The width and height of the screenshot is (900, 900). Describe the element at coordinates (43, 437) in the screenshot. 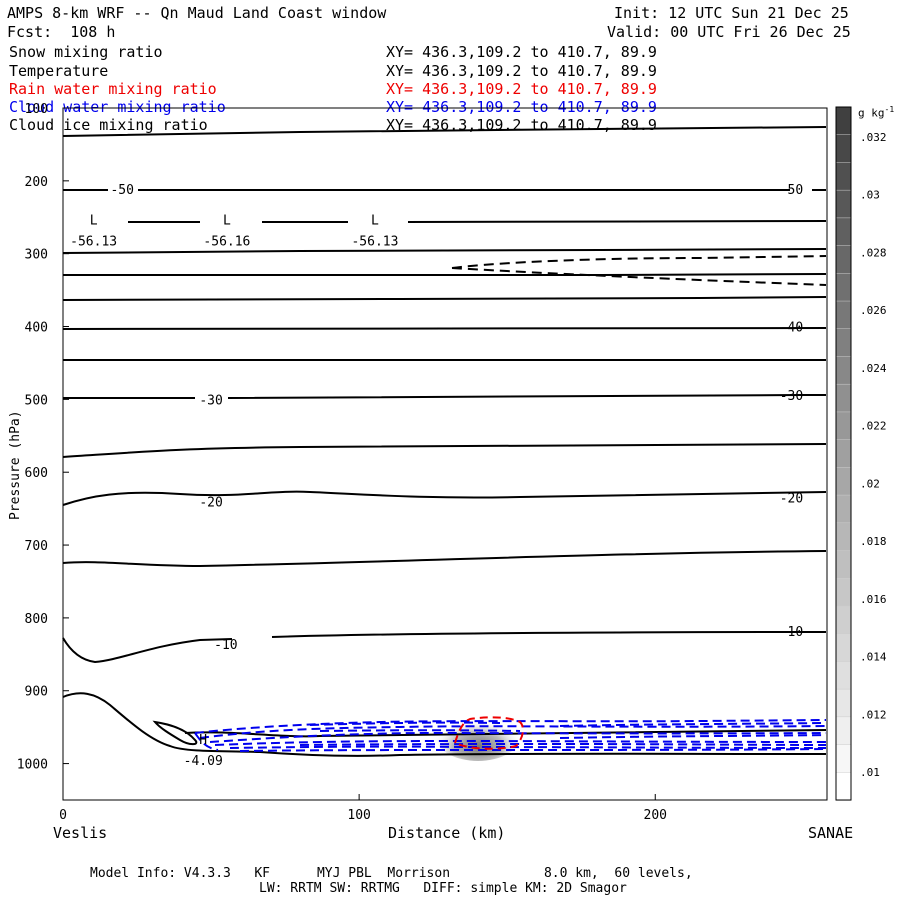

I see `y-ticks: 100 200 300 400 500 600 700 800 900 1000` at that location.